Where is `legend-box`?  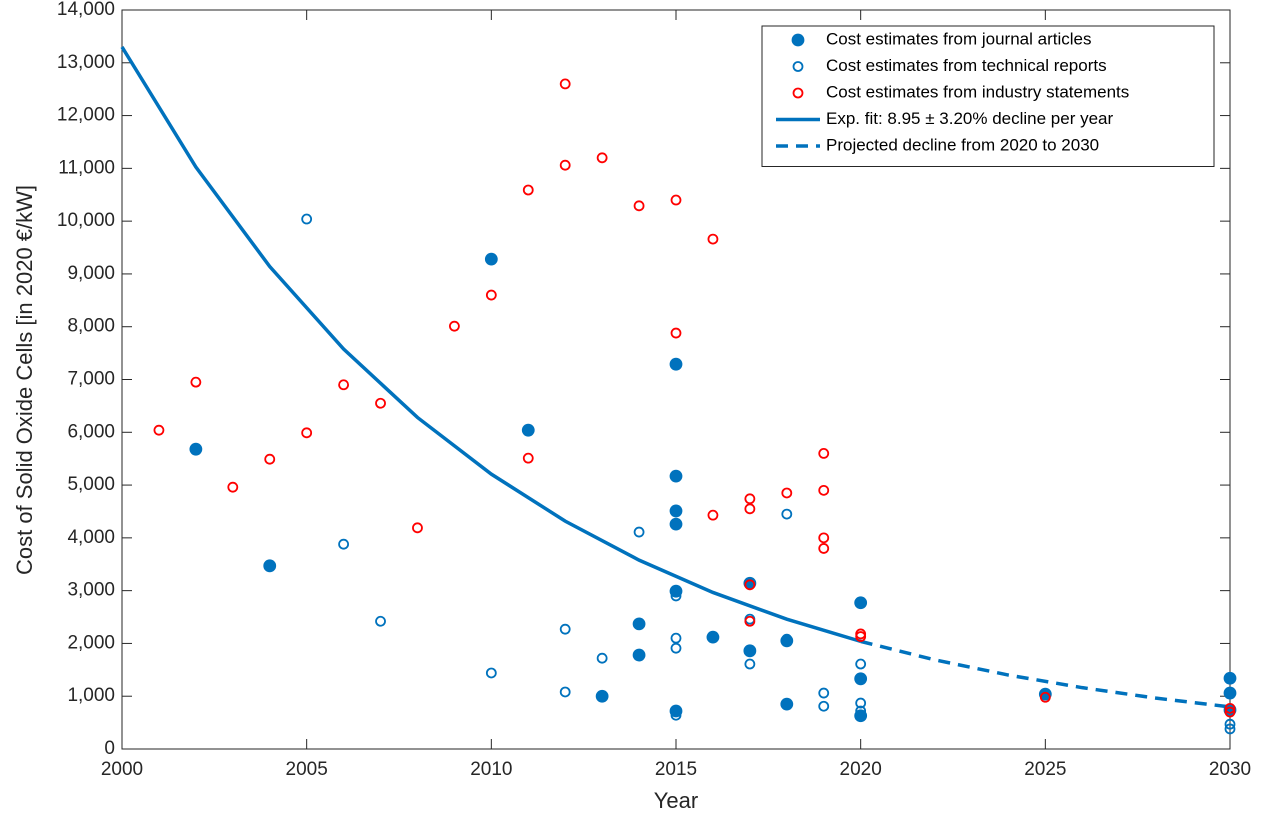
legend-box is located at coordinates (988, 96).